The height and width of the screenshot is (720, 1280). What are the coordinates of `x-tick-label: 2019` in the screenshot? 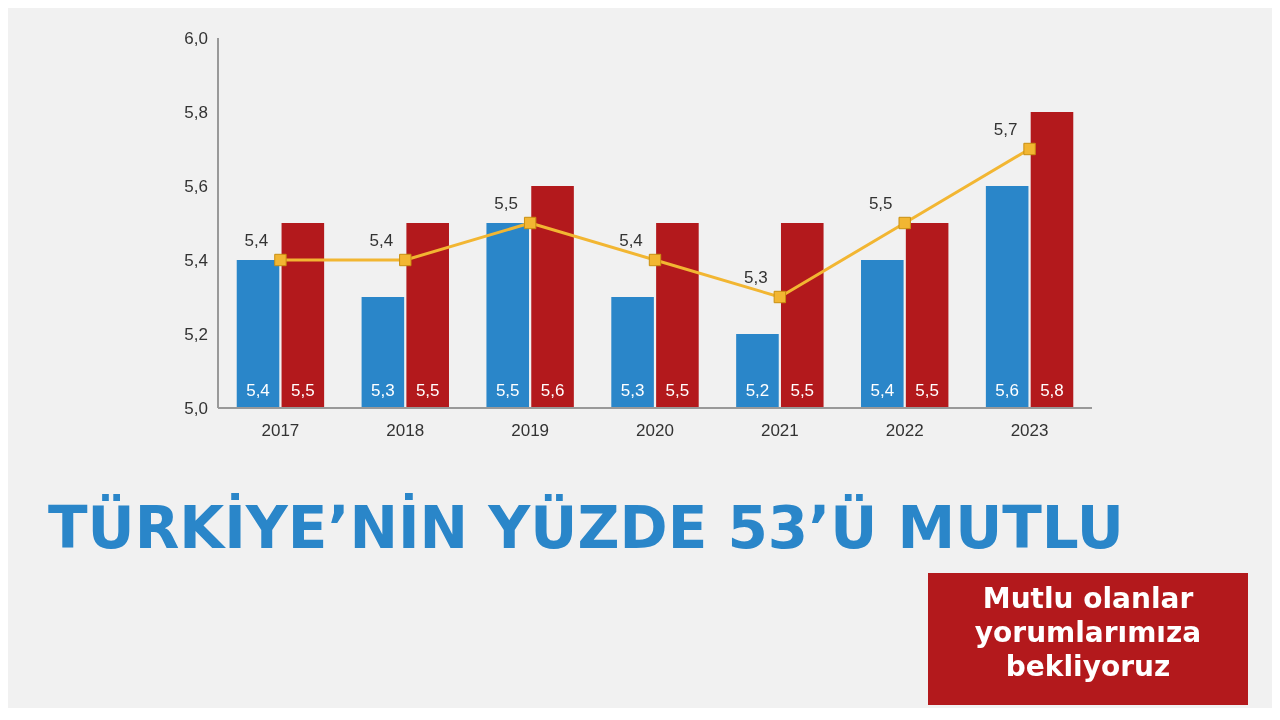 It's located at (530, 430).